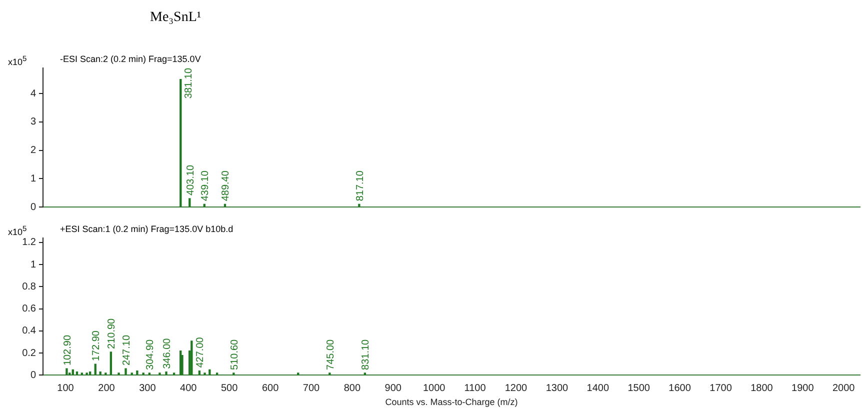 The height and width of the screenshot is (412, 862). I want to click on x-tick-label: 1700, so click(721, 388).